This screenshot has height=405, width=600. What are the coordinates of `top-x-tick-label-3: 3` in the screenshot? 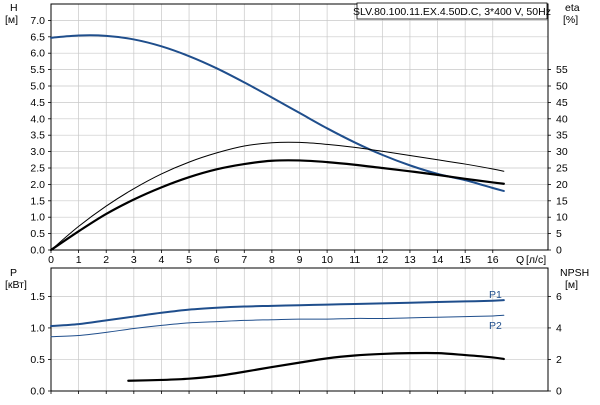 It's located at (134, 260).